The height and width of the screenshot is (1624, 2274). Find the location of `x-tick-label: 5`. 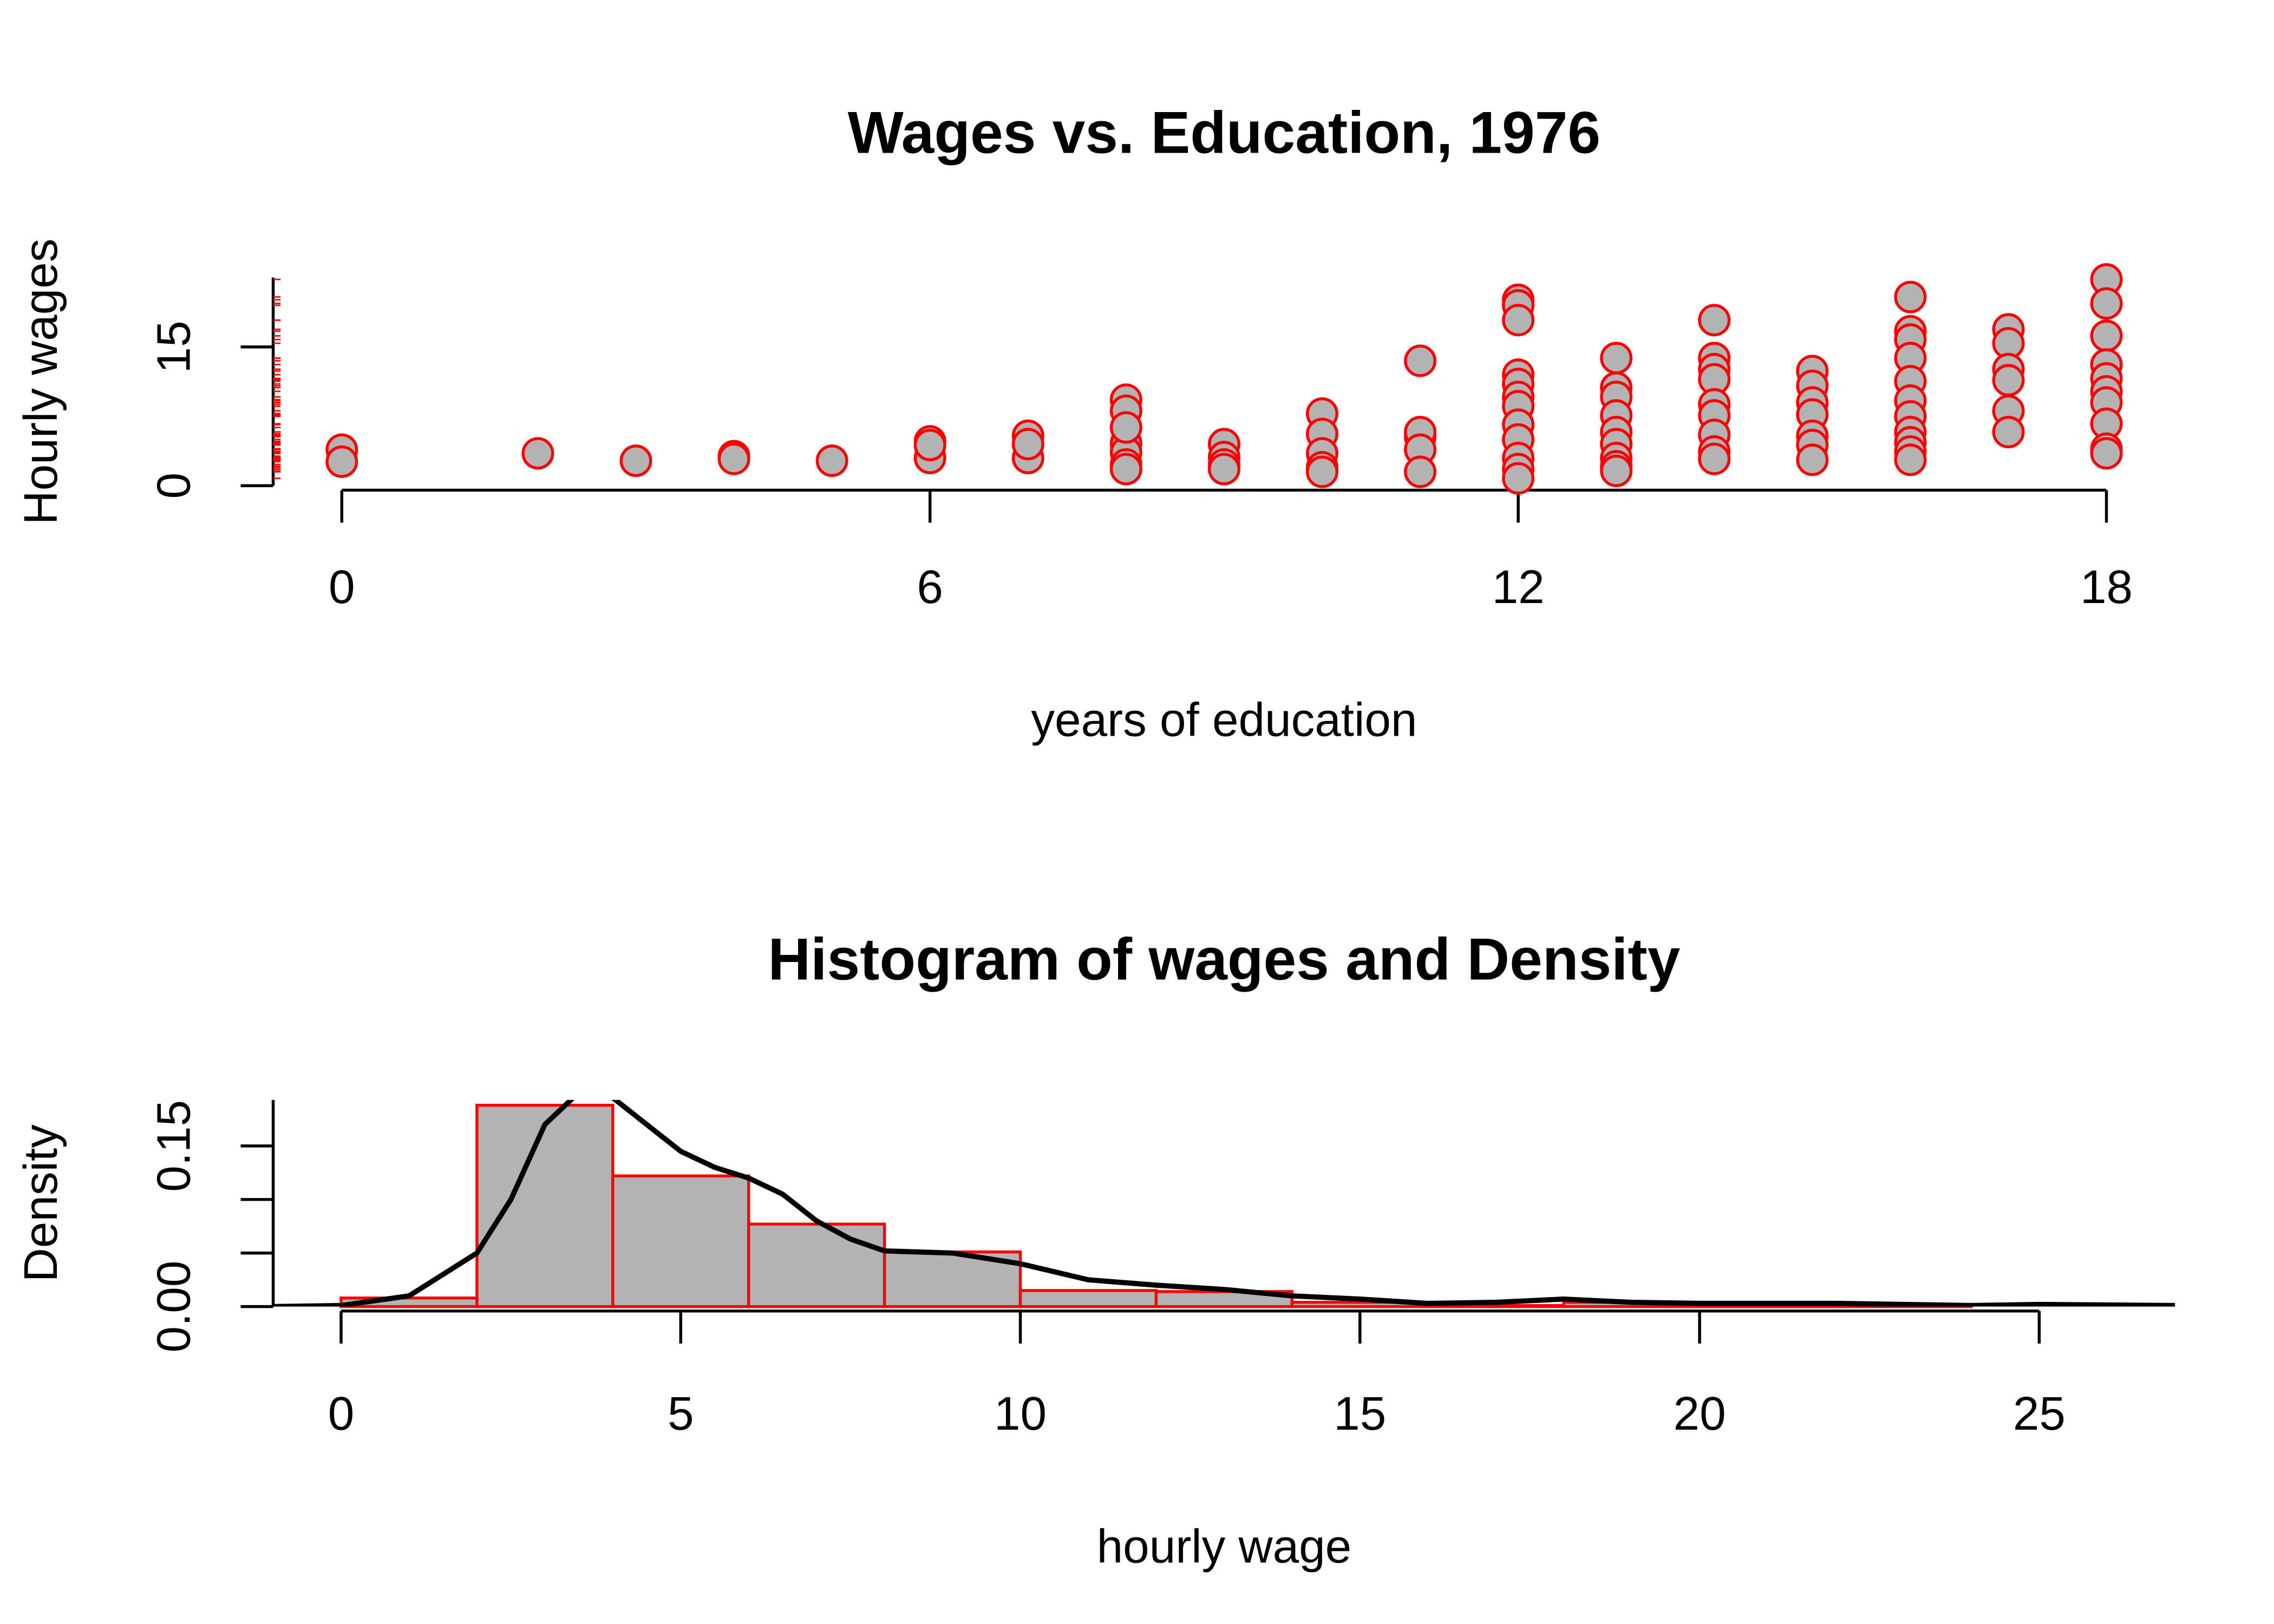

x-tick-label: 5 is located at coordinates (681, 1413).